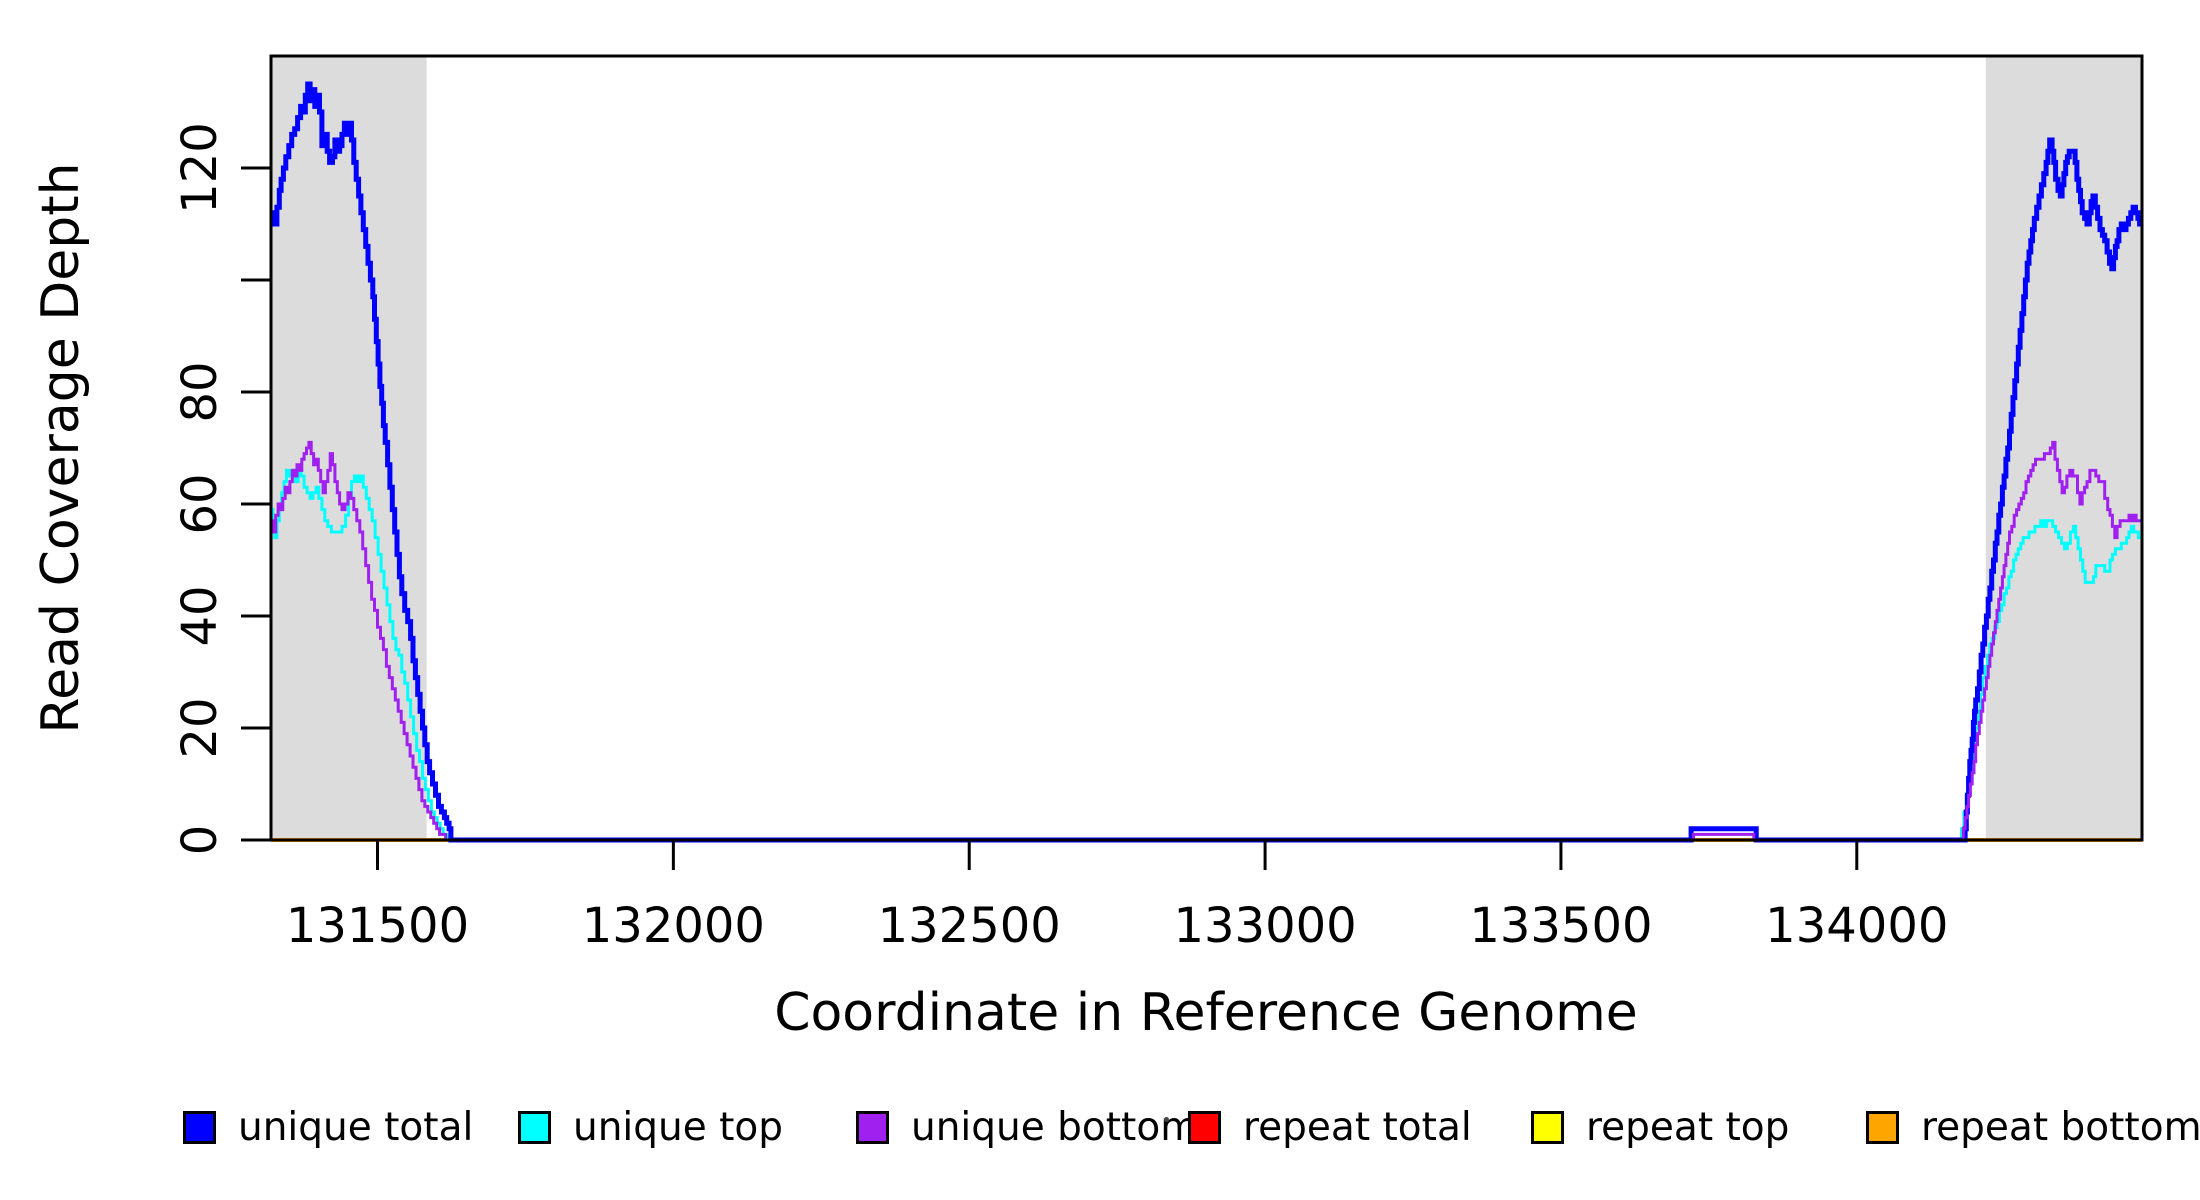 The image size is (2200, 1200). Describe the element at coordinates (356, 1127) in the screenshot. I see `legend-label-unique-total: unique total` at that location.